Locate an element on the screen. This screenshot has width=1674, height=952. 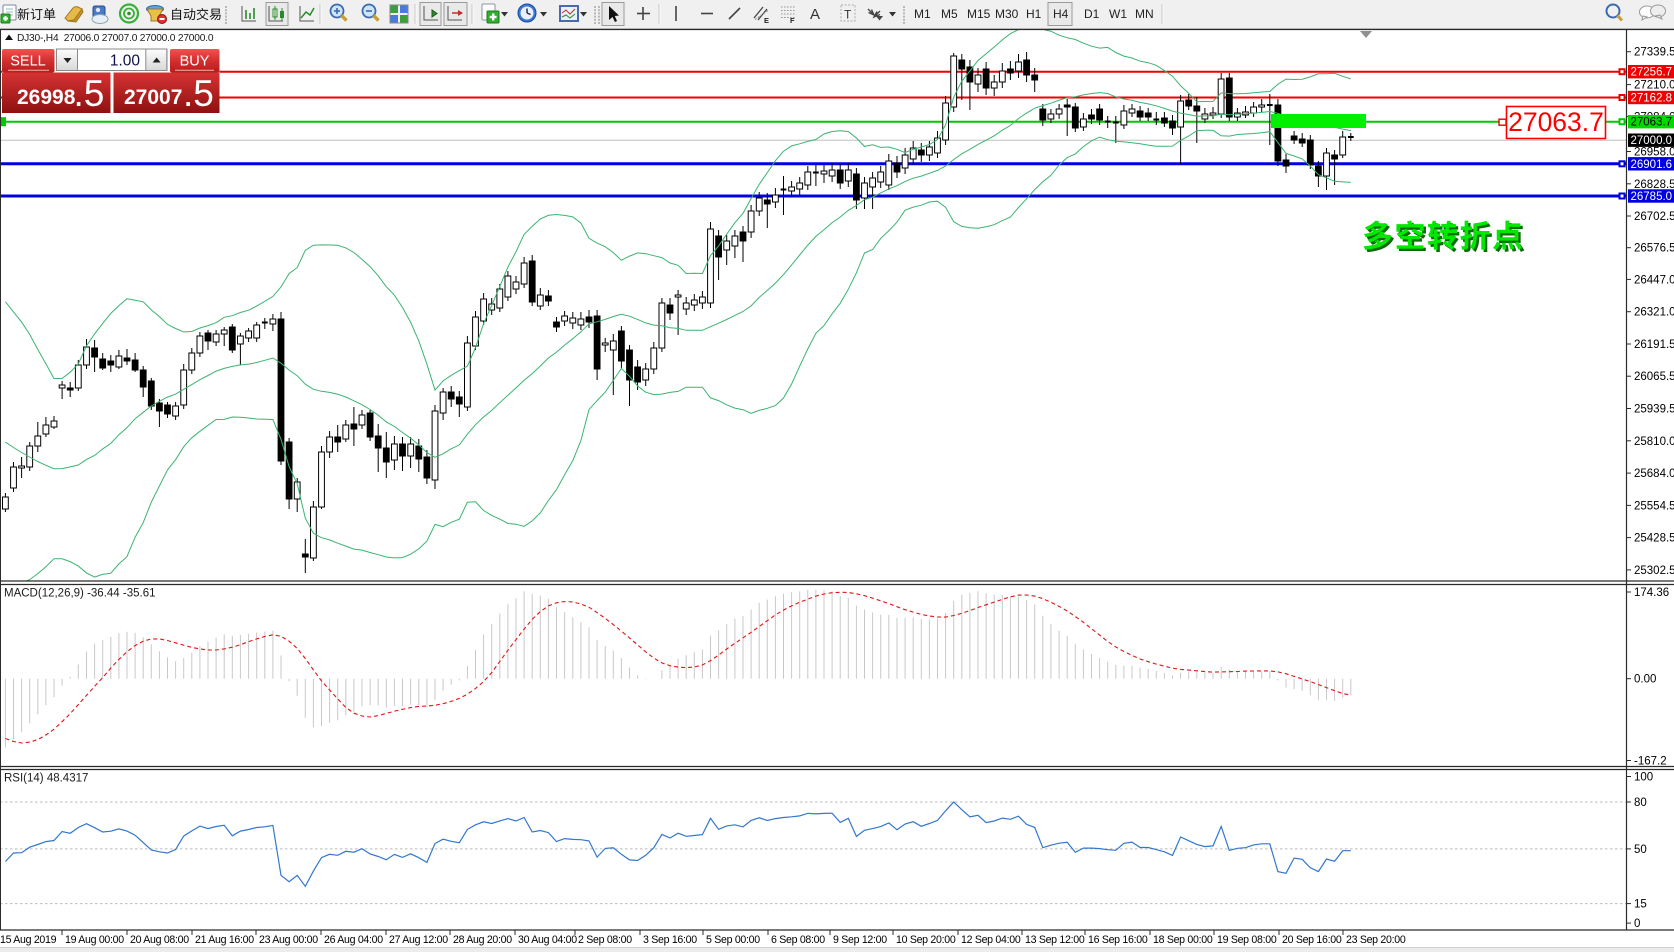
svg-text: 25684.0 is located at coordinates (1654, 474).